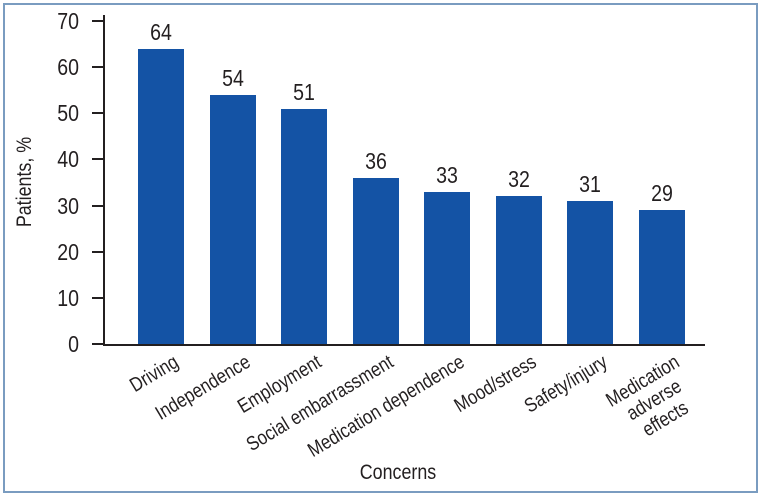 This screenshot has width=761, height=496. What do you see at coordinates (646, 396) in the screenshot?
I see `x-category-label: Medication adverse effects` at bounding box center [646, 396].